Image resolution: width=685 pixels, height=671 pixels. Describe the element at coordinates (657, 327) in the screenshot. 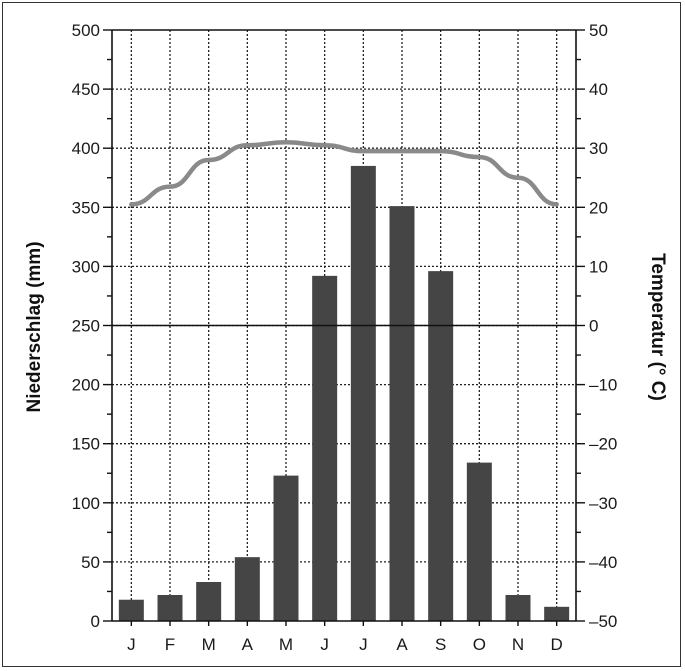

I see `right-axis-title: Temperatur (° C)` at that location.